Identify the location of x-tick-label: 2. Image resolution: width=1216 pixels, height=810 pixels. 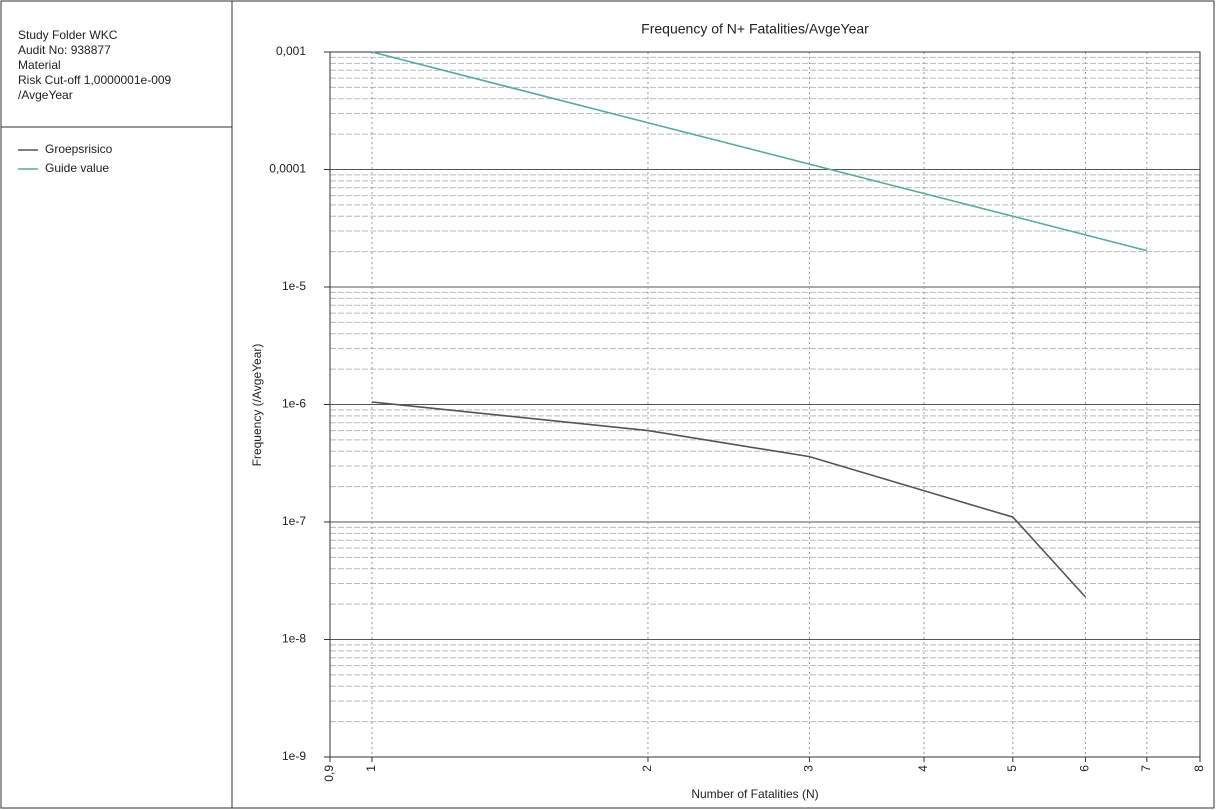
(647, 768).